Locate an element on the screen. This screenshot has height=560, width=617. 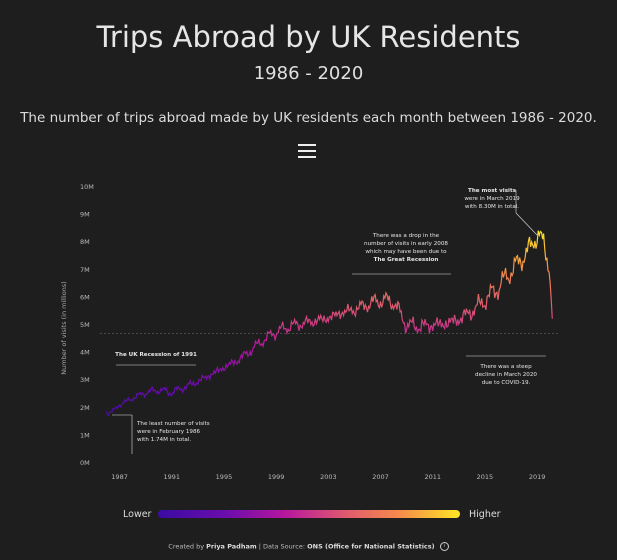
footer-source-prefix: | Data Source: is located at coordinates (282, 546).